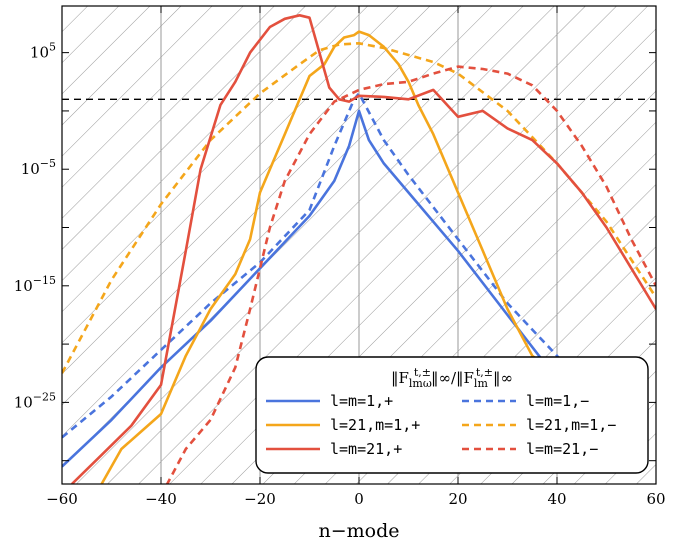 The width and height of the screenshot is (681, 544). What do you see at coordinates (452, 378) in the screenshot?
I see `legend-title: ‖Flmωt,±‖∞/‖Flmt,±‖∞` at bounding box center [452, 378].